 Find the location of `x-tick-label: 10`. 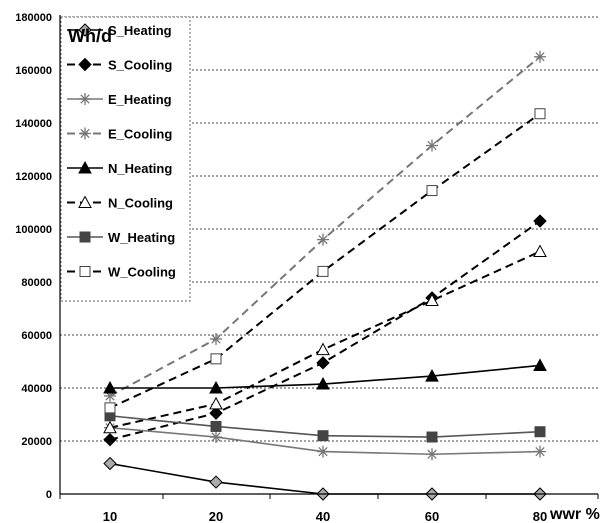

x-tick-label: 10 is located at coordinates (110, 516).